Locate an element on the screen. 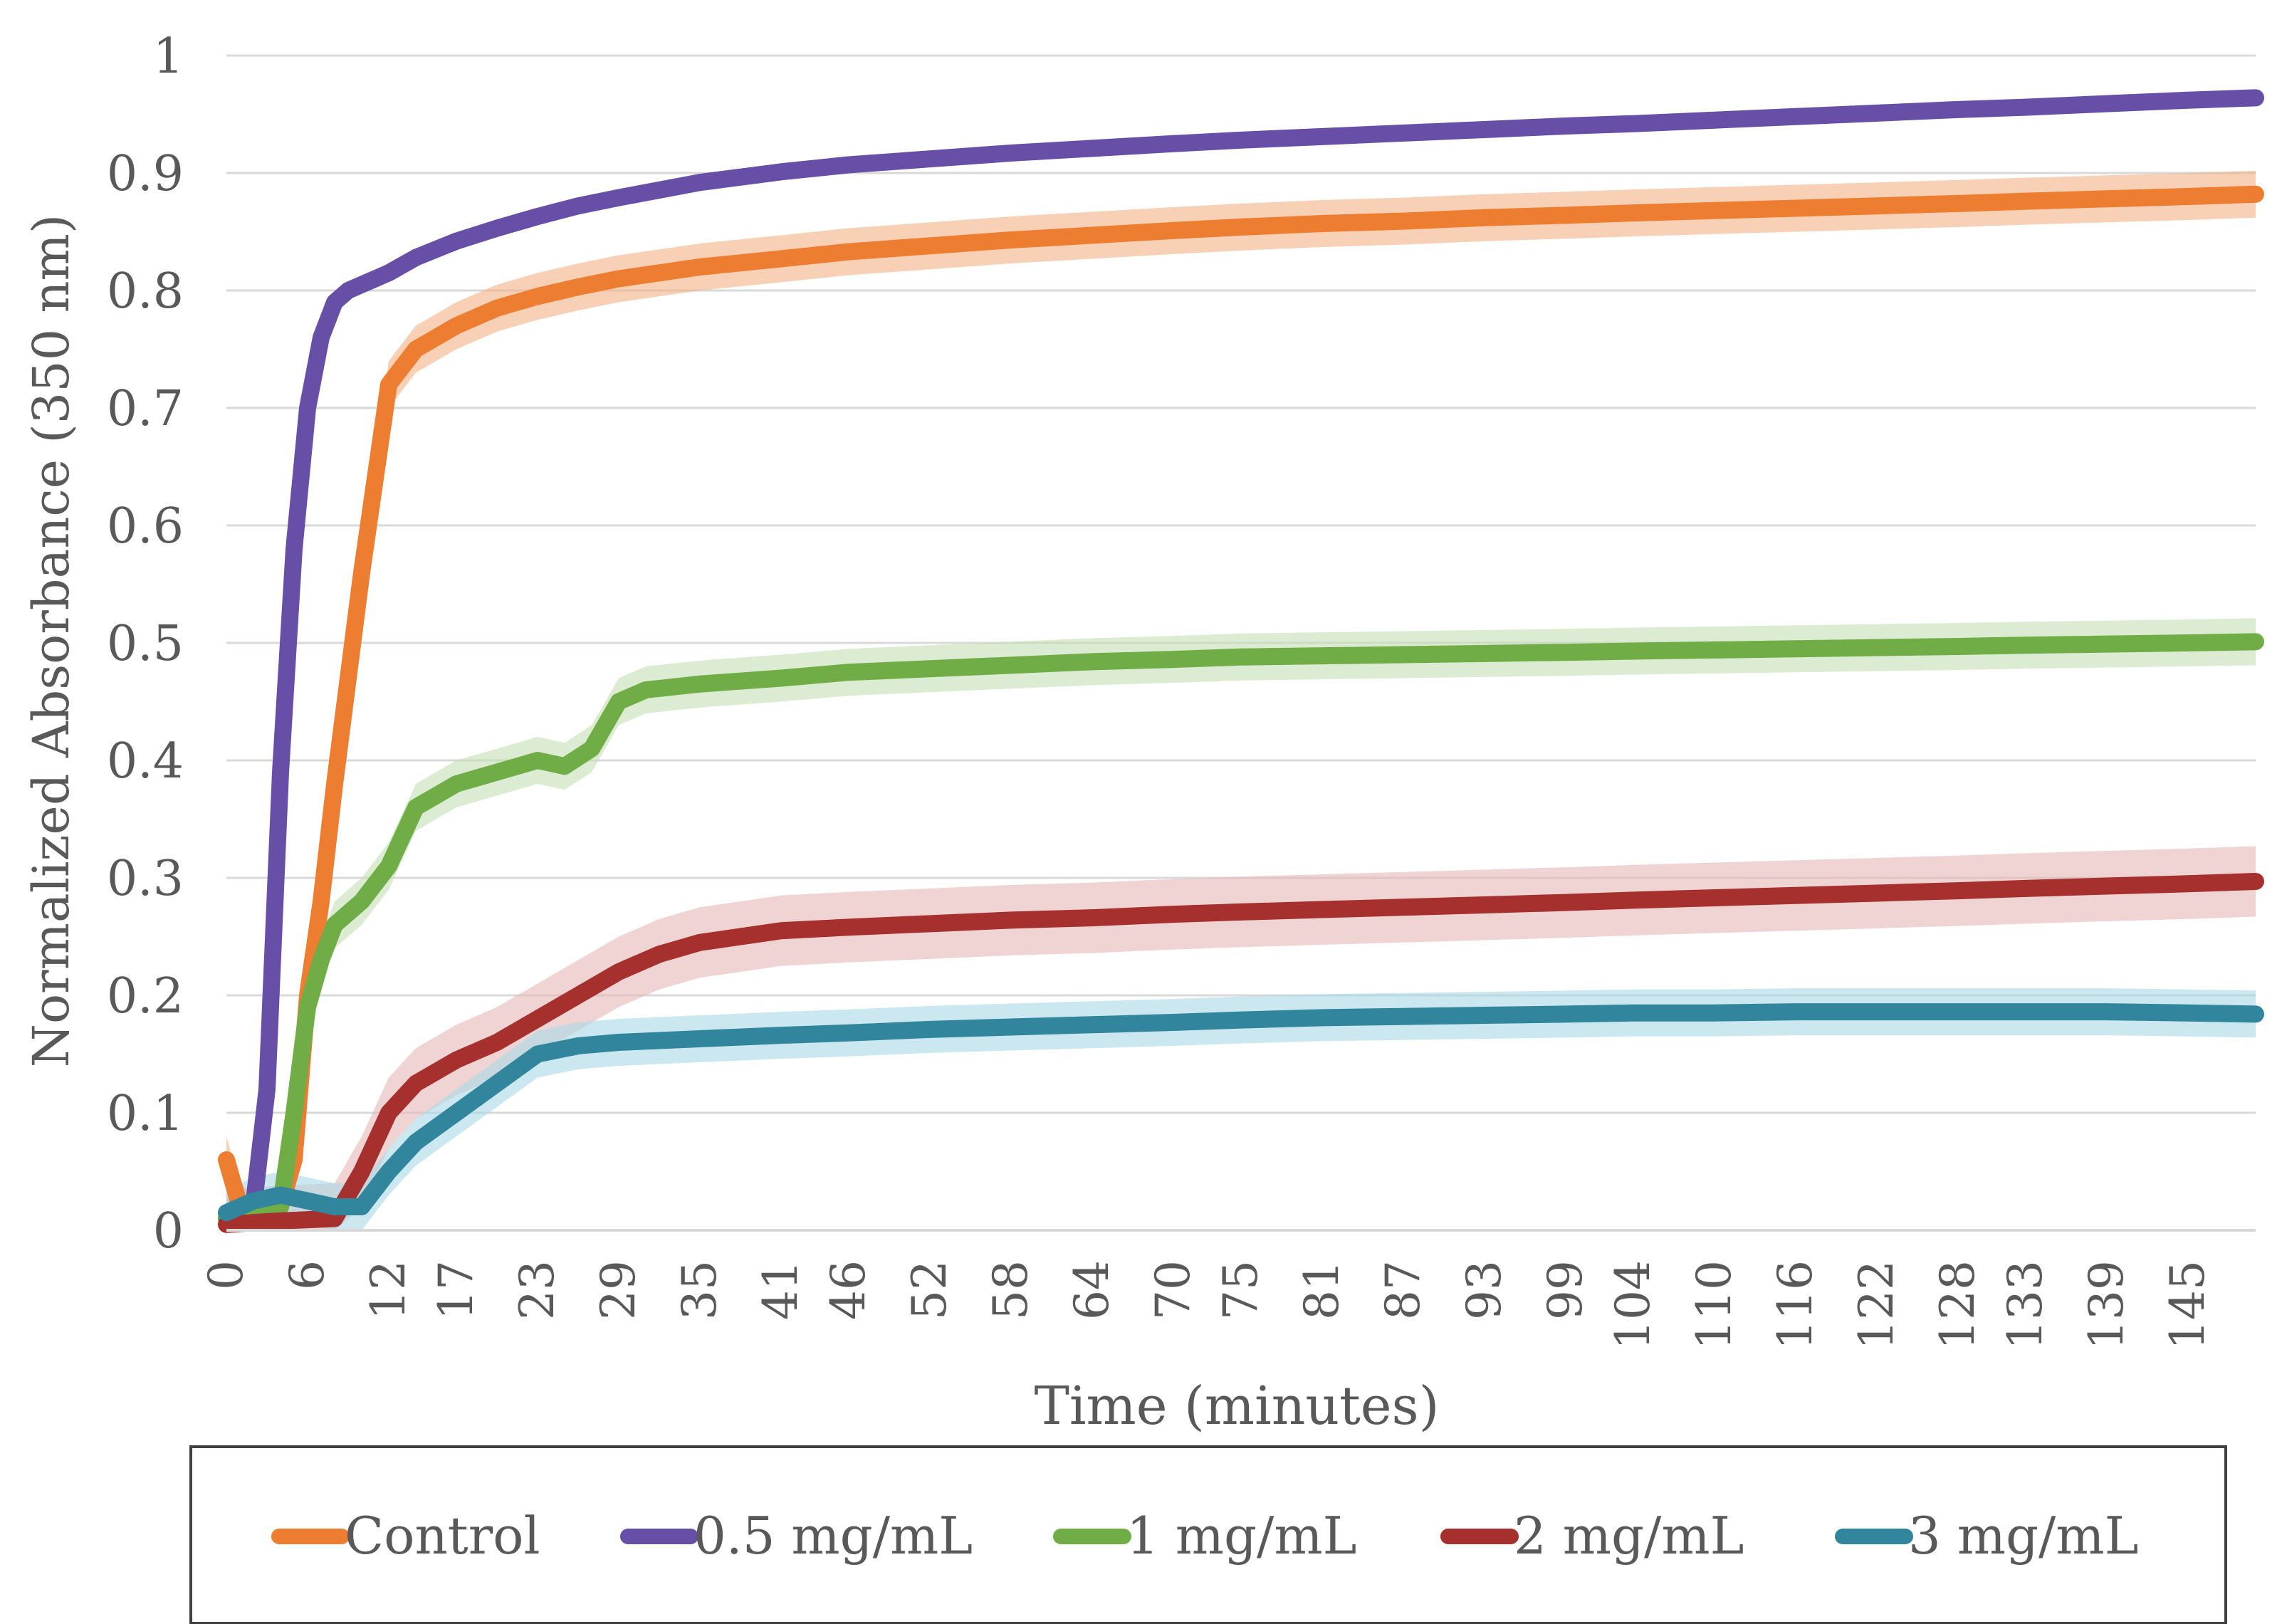  y-tick-label: 0.9 is located at coordinates (145, 174).